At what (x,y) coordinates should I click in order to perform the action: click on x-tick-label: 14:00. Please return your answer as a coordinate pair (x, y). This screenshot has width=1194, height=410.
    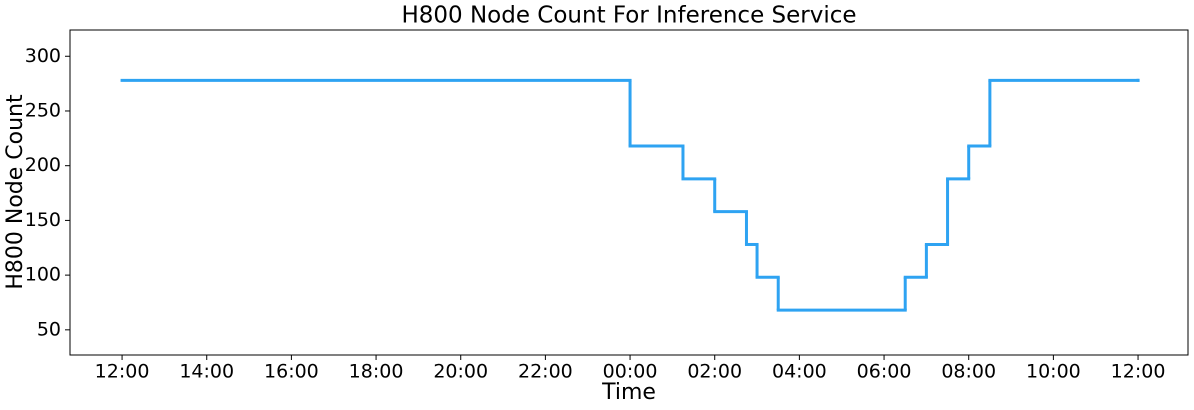
    Looking at the image, I should click on (206, 372).